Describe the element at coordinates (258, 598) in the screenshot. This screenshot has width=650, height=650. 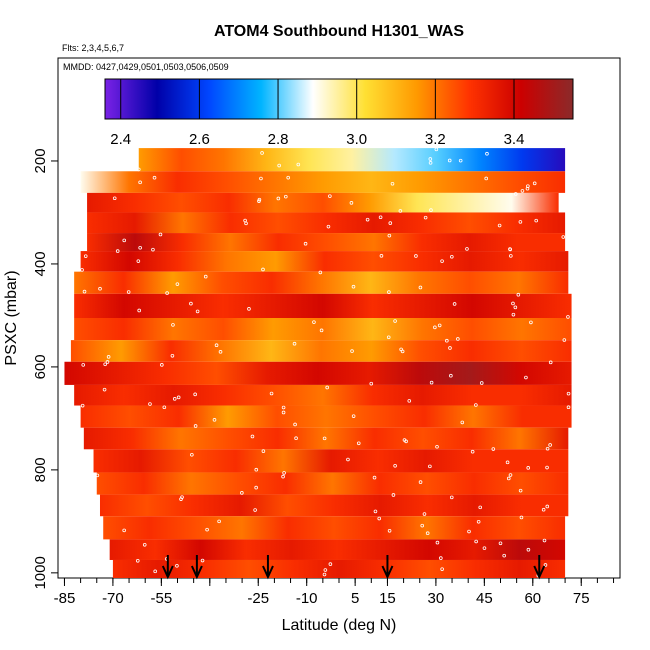
I see `x-tick-label: -25` at that location.